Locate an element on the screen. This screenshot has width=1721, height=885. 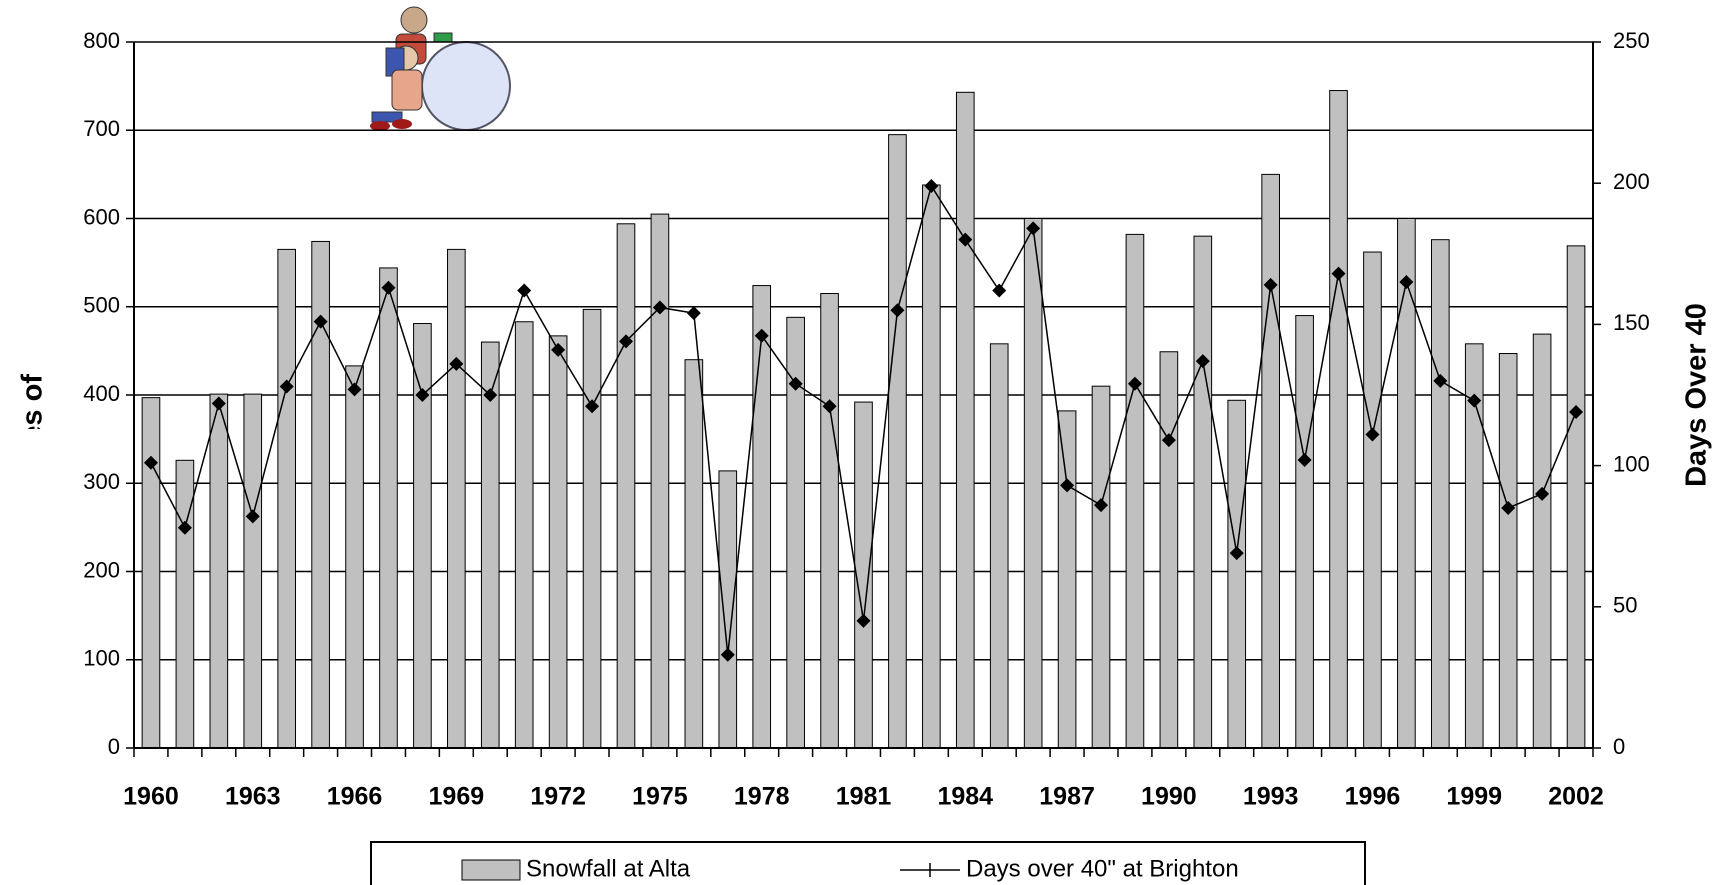
x-tick-label: 1987 is located at coordinates (1067, 797).